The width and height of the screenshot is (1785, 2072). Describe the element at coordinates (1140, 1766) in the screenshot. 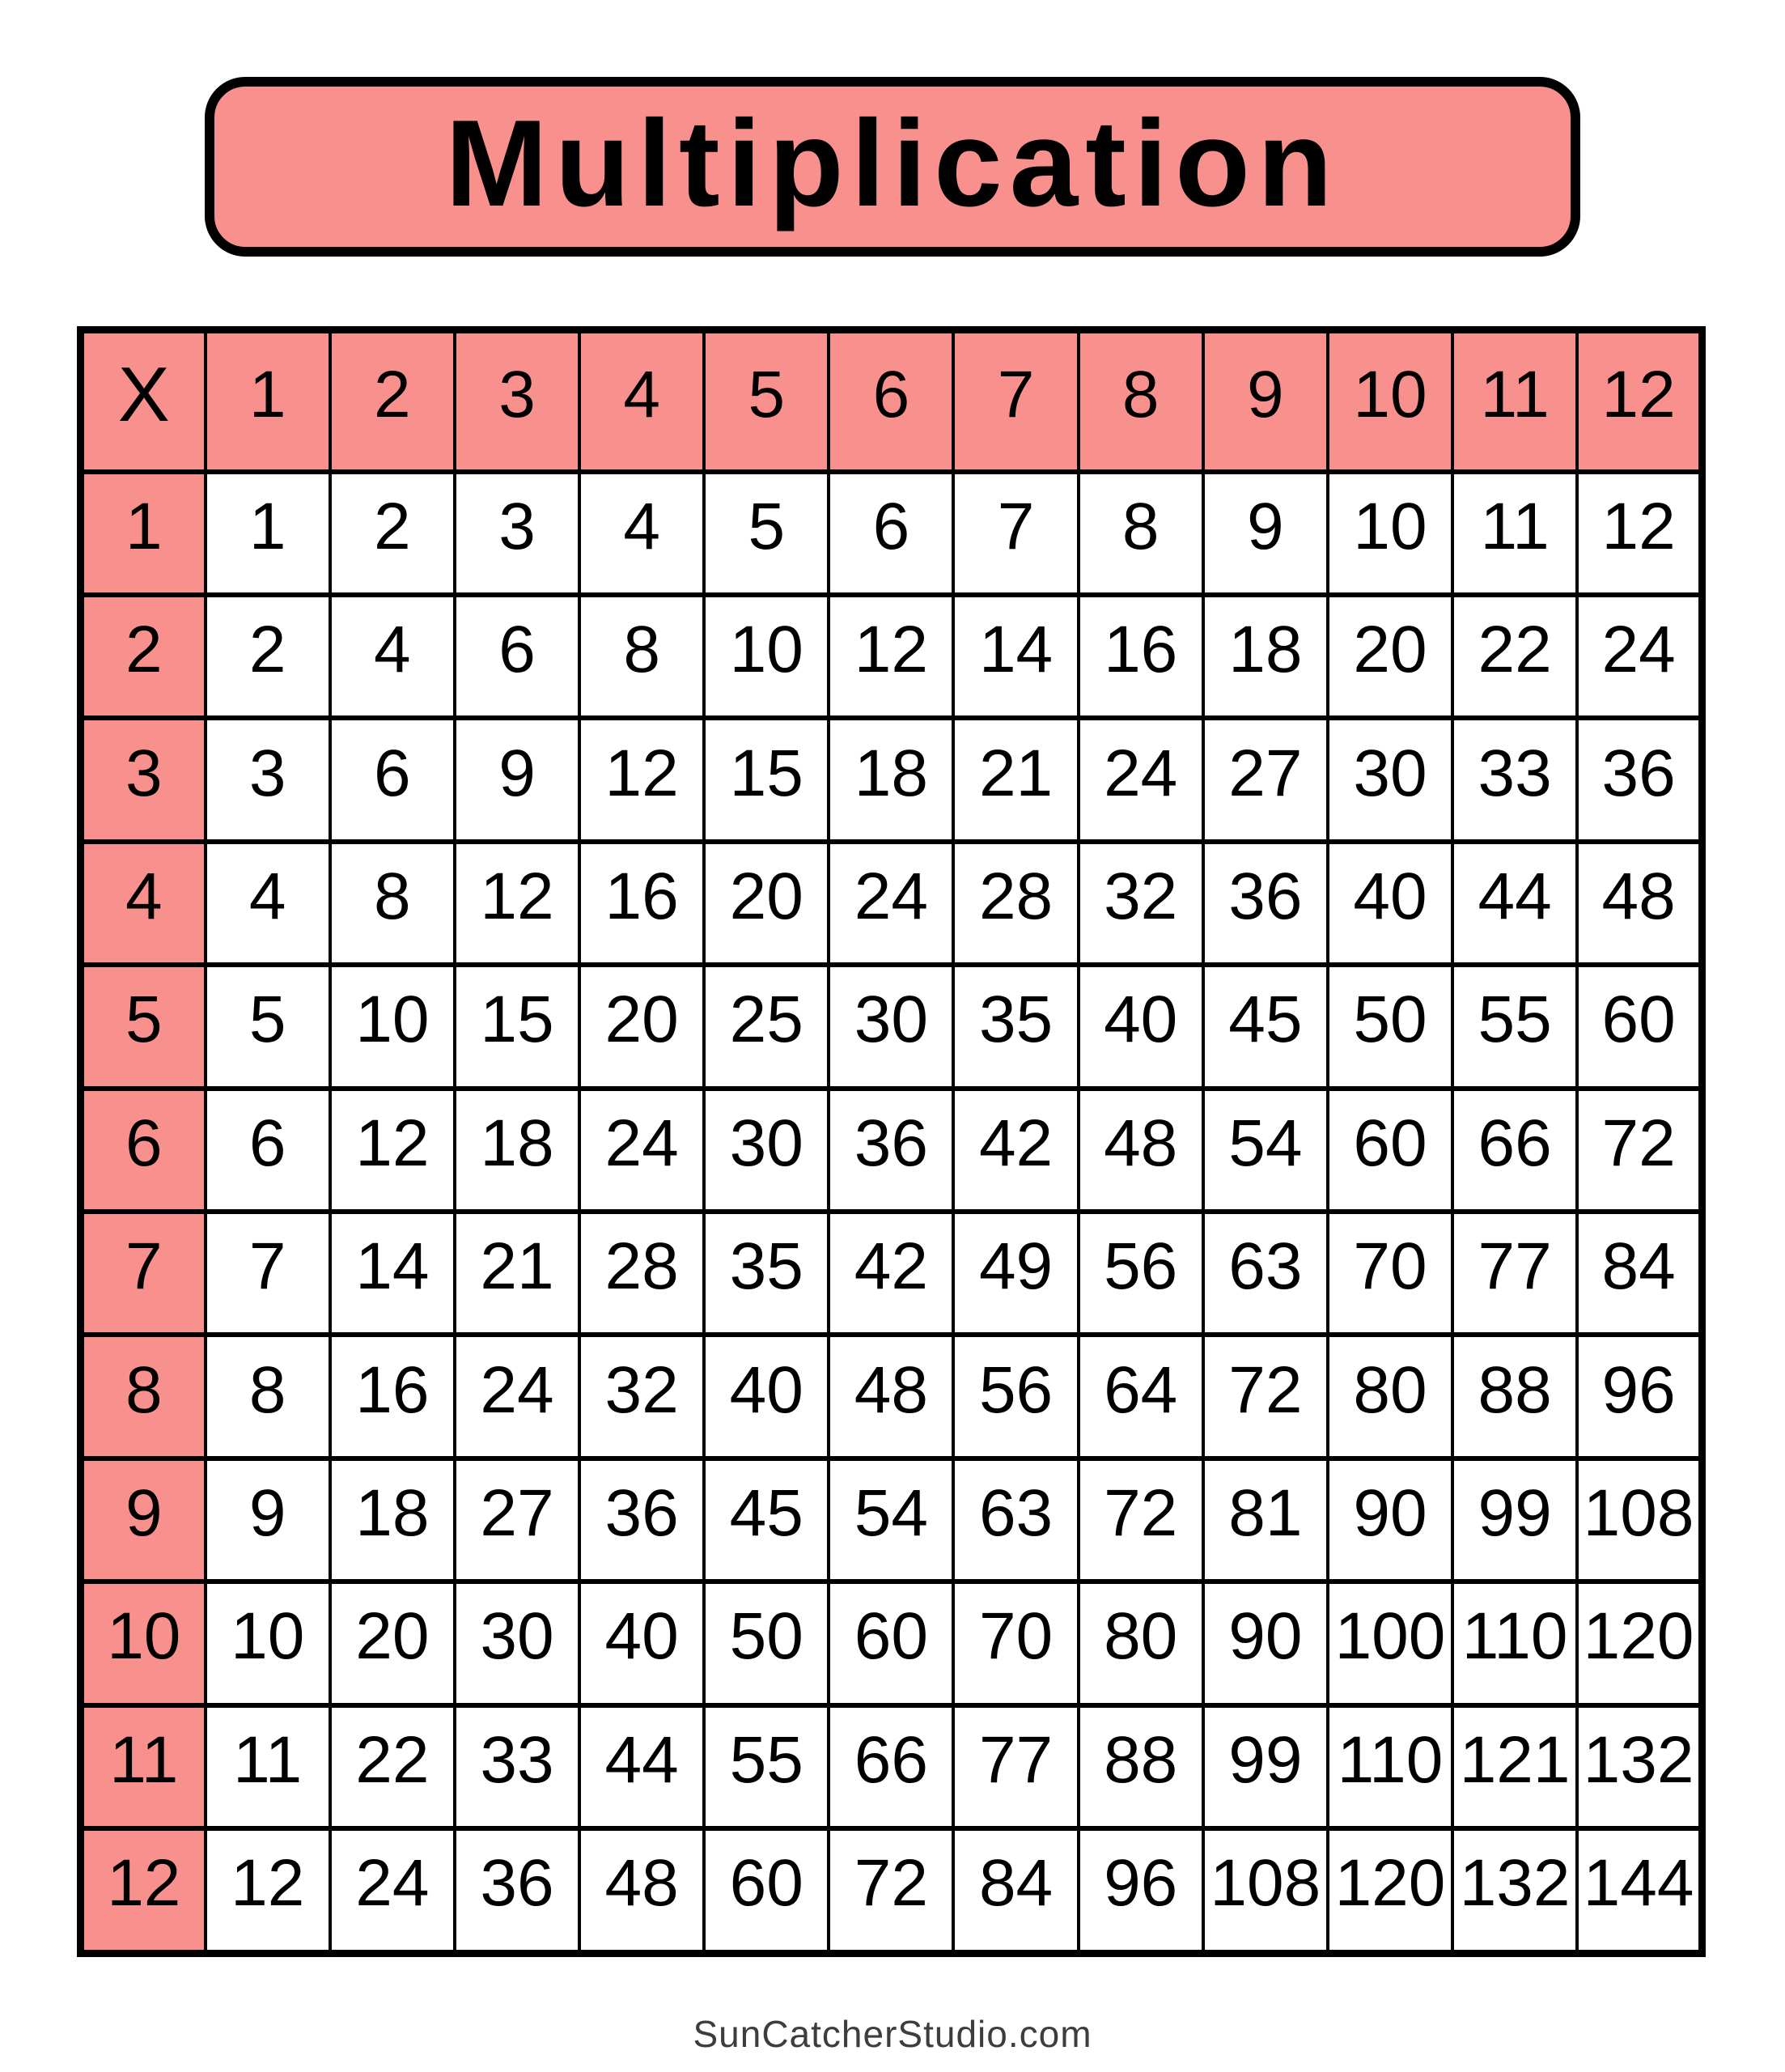

I see `product-cell: 88` at that location.